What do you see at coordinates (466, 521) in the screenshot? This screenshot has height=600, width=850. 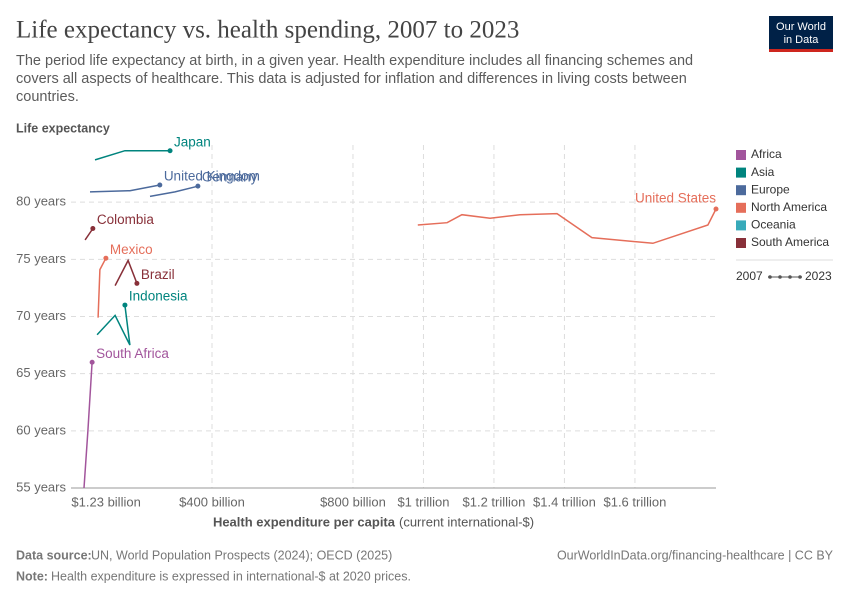 I see `x-axis-unit: (current international-$)` at bounding box center [466, 521].